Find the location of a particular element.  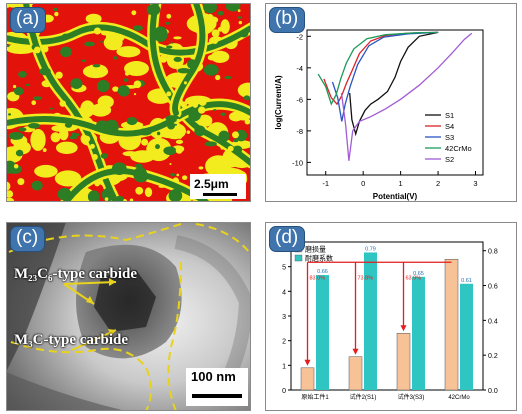

y-tick-label: 2 is located at coordinates (284, 342).